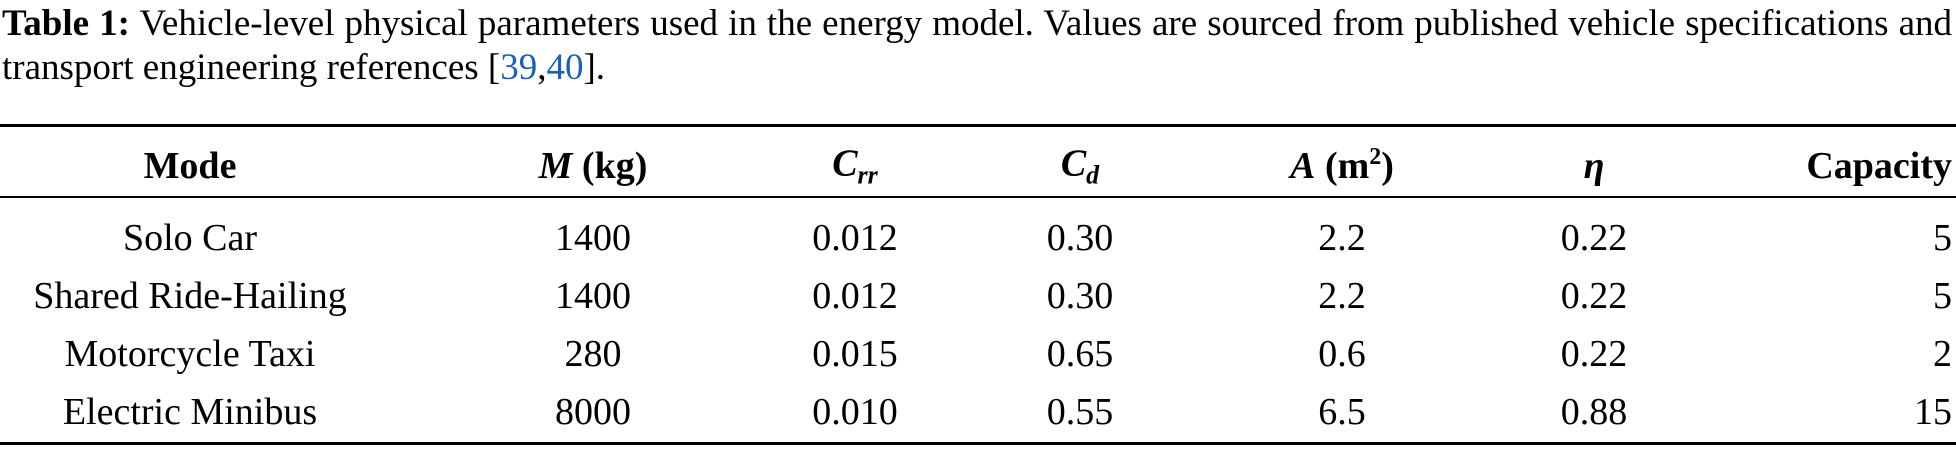  What do you see at coordinates (855, 354) in the screenshot?
I see `value-cell: 0.015` at bounding box center [855, 354].